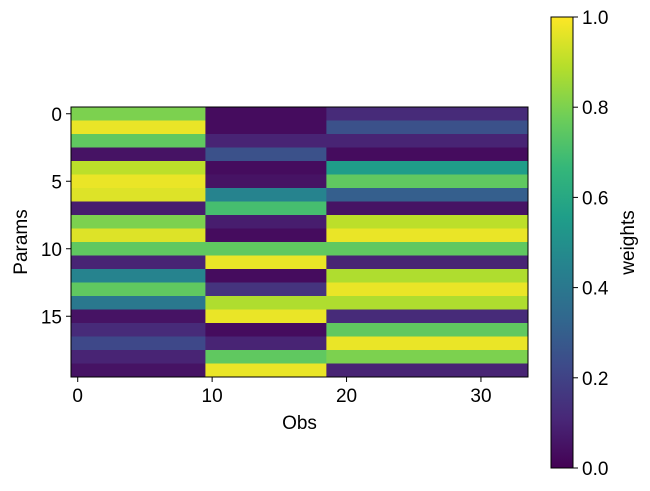  What do you see at coordinates (346, 396) in the screenshot?
I see `x-tick-label: 20` at bounding box center [346, 396].